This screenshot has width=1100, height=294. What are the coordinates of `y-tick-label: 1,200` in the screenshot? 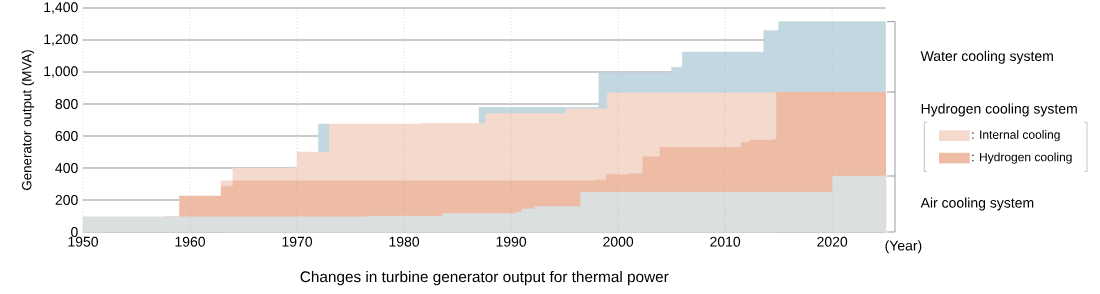 It's located at (61, 40).